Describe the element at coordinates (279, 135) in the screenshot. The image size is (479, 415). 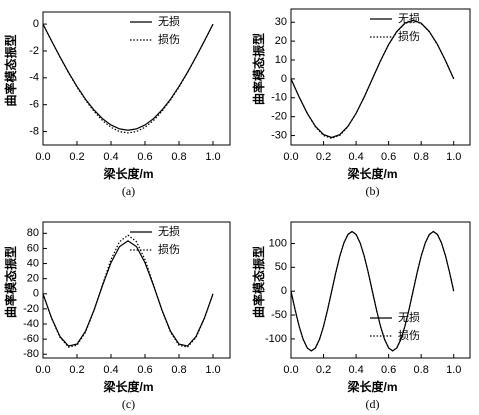
I see `y-tick-label: -30` at that location.